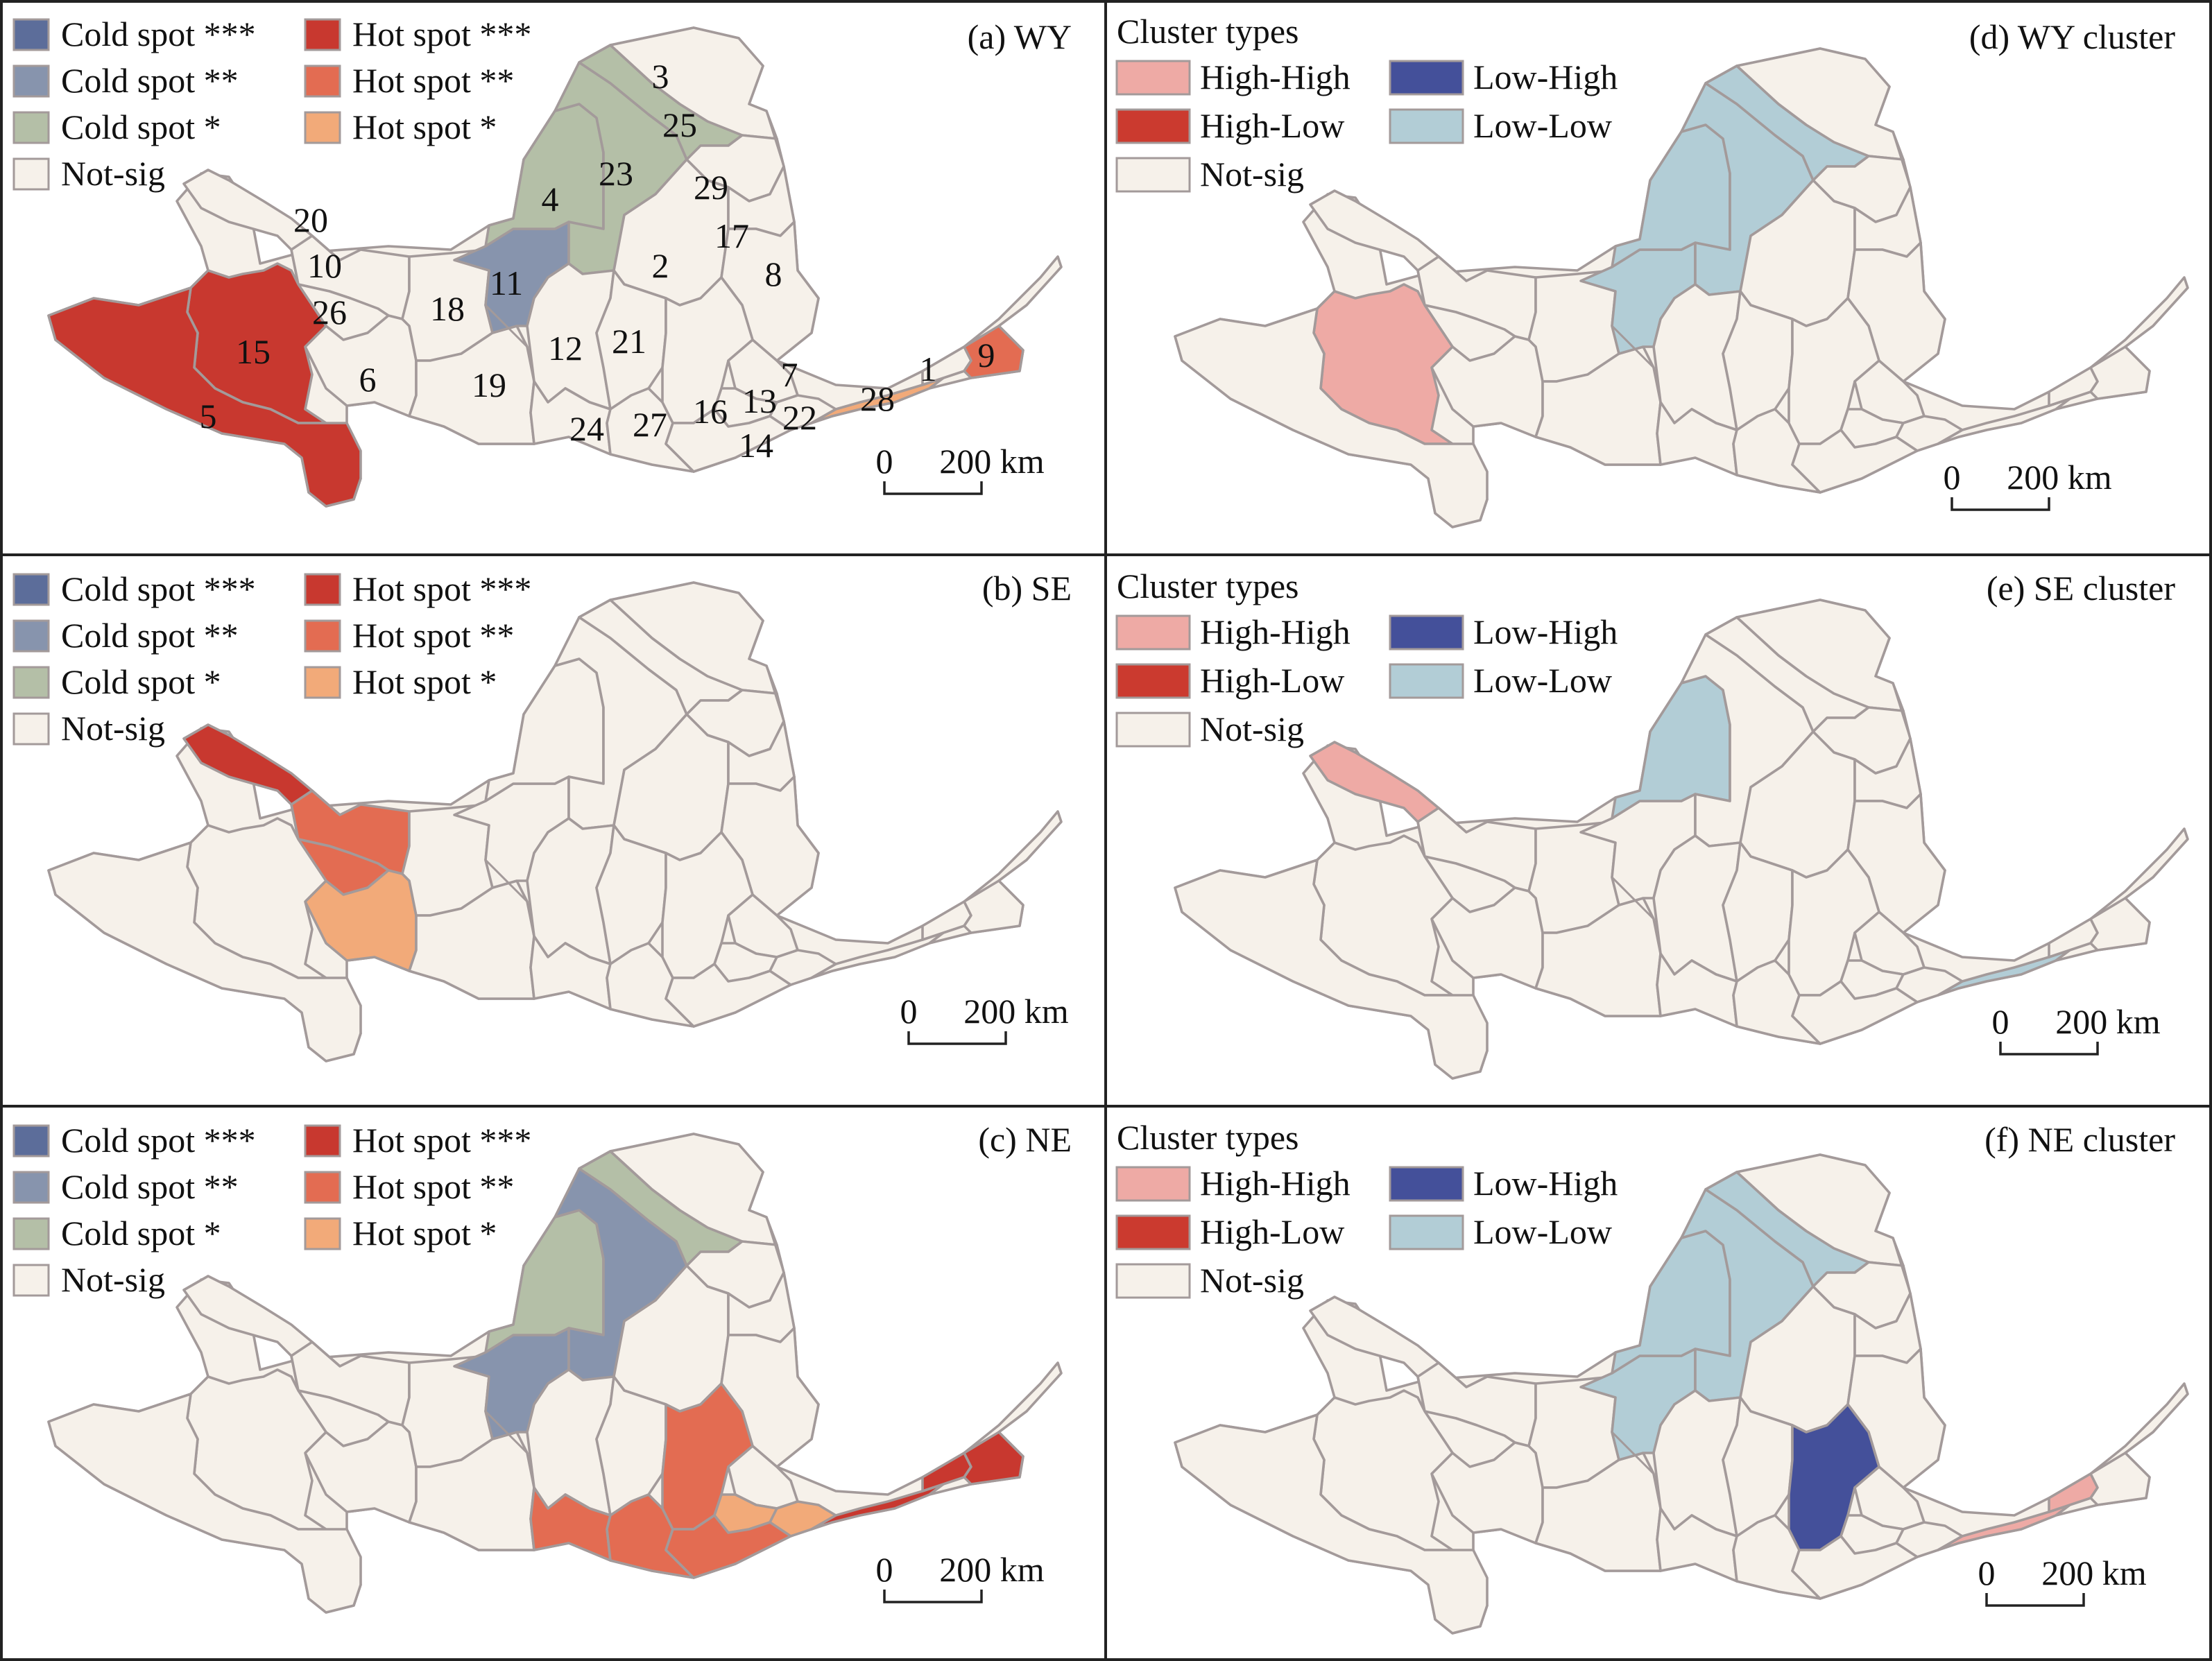 This screenshot has height=1661, width=2212. Describe the element at coordinates (322, 127) in the screenshot. I see `legend-swatch-hot1` at that location.